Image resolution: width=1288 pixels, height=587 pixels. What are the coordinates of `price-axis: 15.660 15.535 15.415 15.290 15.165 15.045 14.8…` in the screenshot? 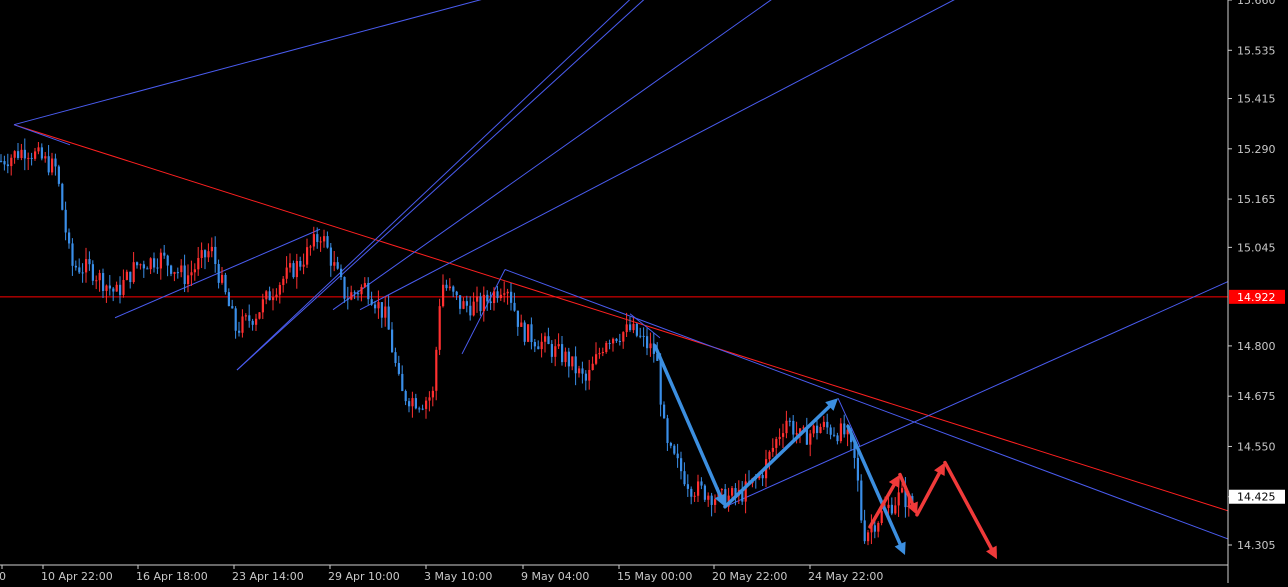 It's located at (1256, 276).